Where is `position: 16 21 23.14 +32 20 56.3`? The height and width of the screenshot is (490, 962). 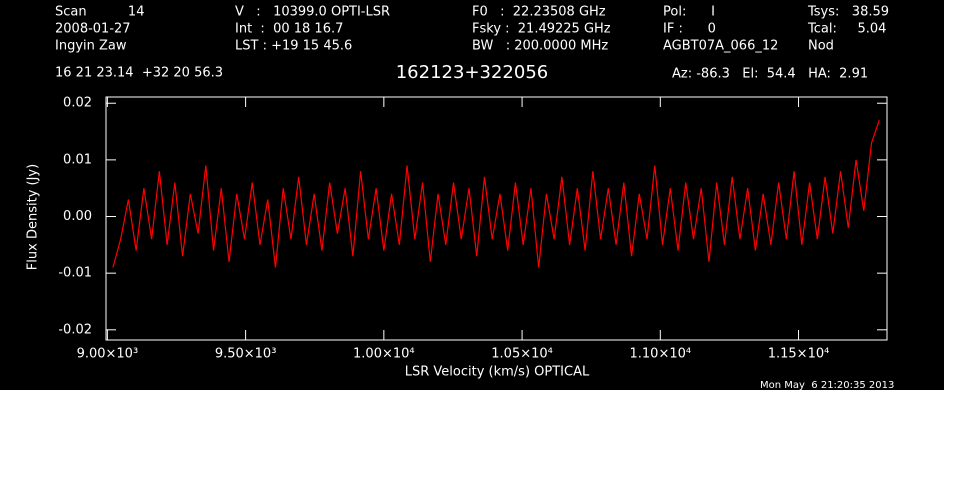
position: 16 21 23.14 +32 20 56.3 is located at coordinates (139, 73).